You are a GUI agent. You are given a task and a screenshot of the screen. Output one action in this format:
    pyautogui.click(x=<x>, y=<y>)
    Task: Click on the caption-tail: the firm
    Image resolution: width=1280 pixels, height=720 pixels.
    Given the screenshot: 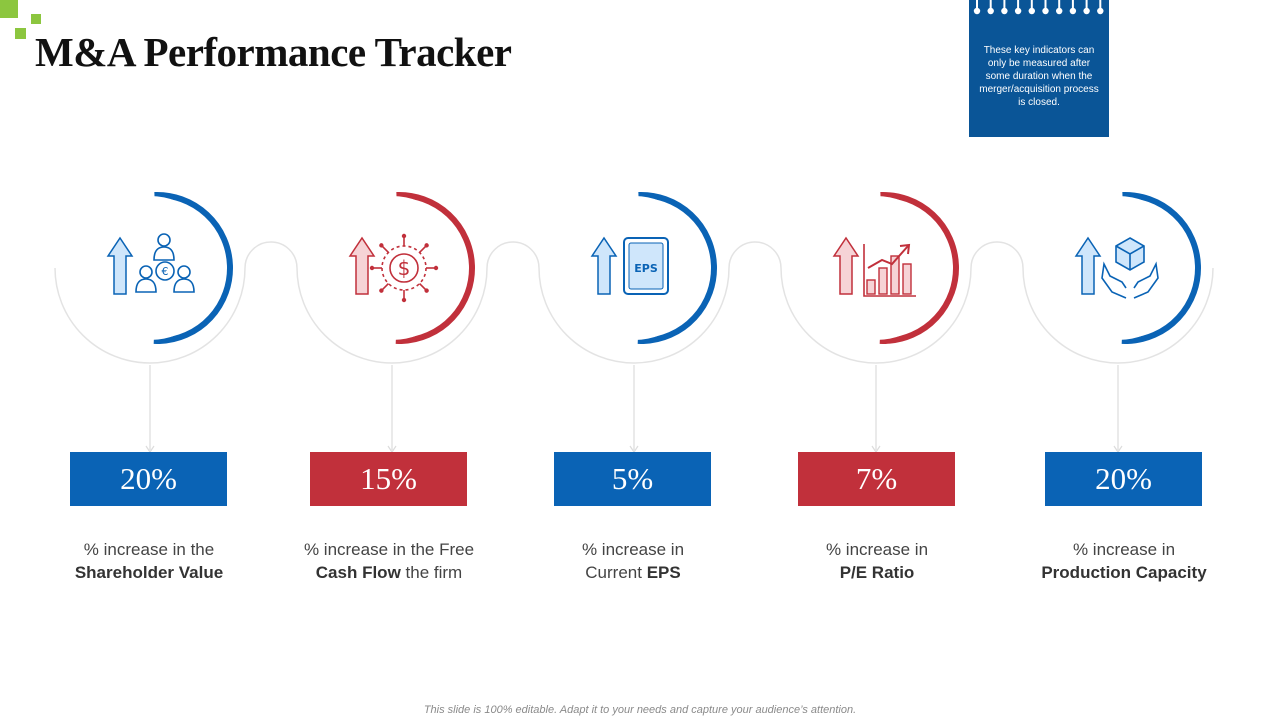 What is the action you would take?
    pyautogui.click(x=431, y=572)
    